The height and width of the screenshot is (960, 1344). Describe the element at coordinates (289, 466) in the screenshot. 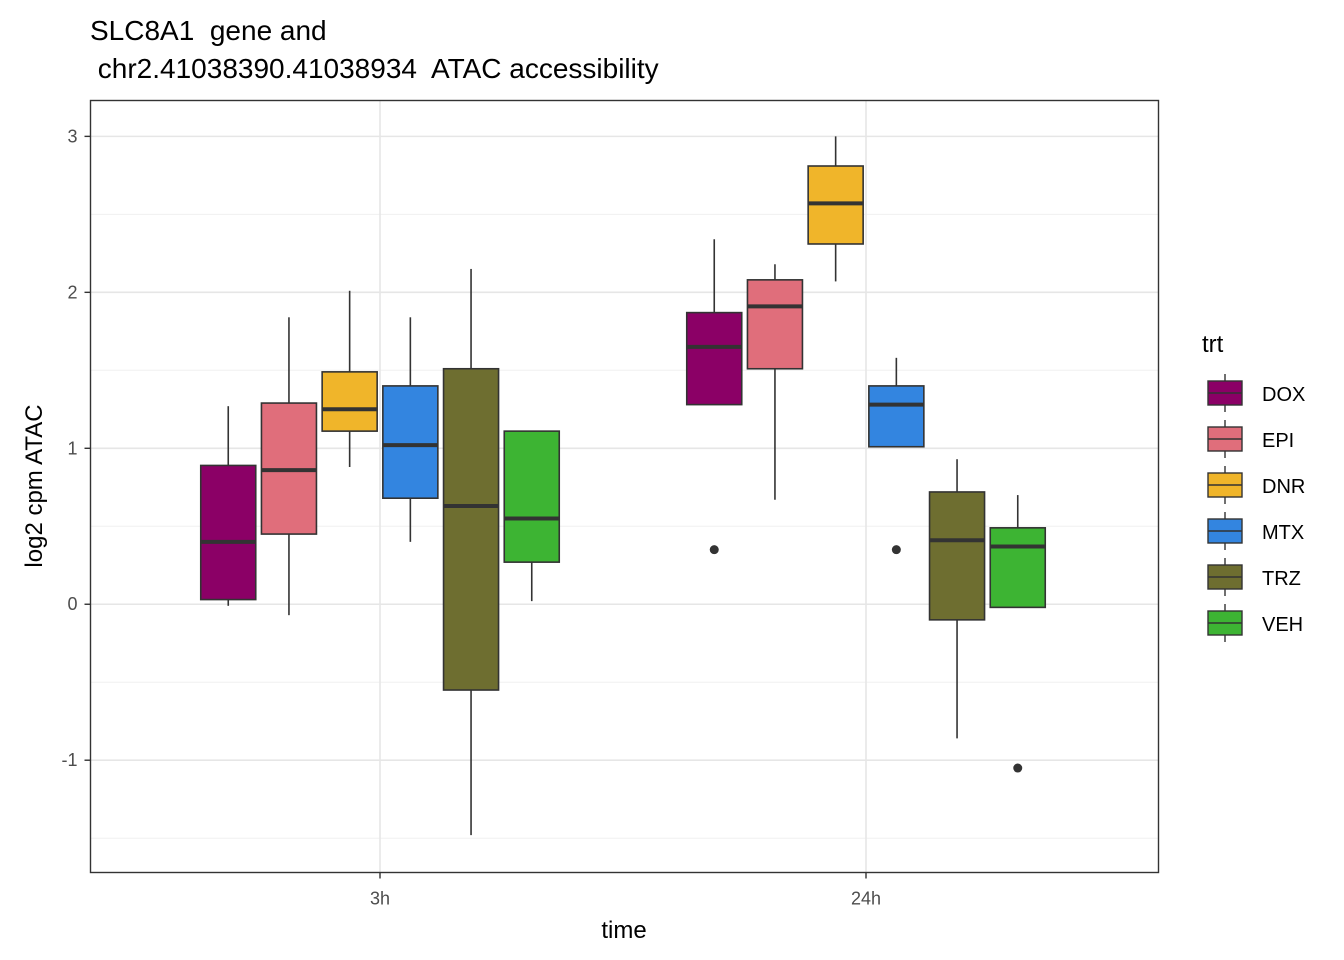

I see `box-epi-3h` at that location.